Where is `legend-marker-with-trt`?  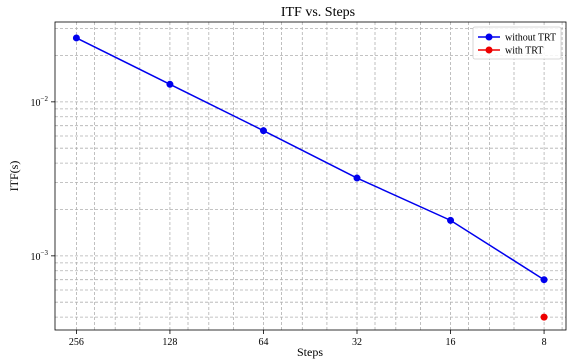
legend-marker-with-trt is located at coordinates (489, 50).